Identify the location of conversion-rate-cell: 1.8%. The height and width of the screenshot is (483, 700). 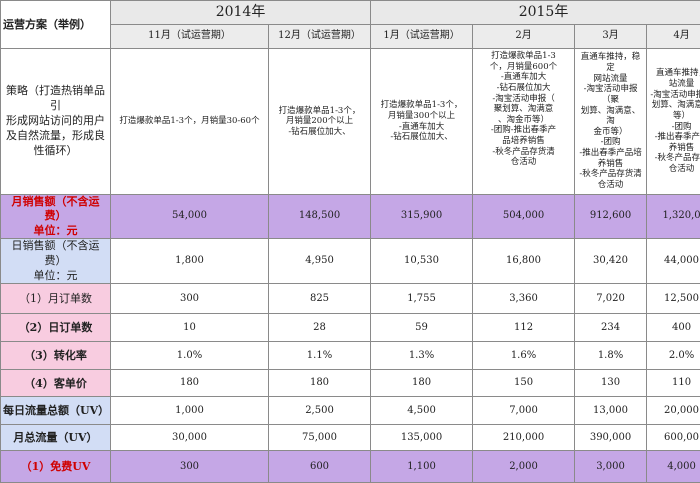
(611, 356).